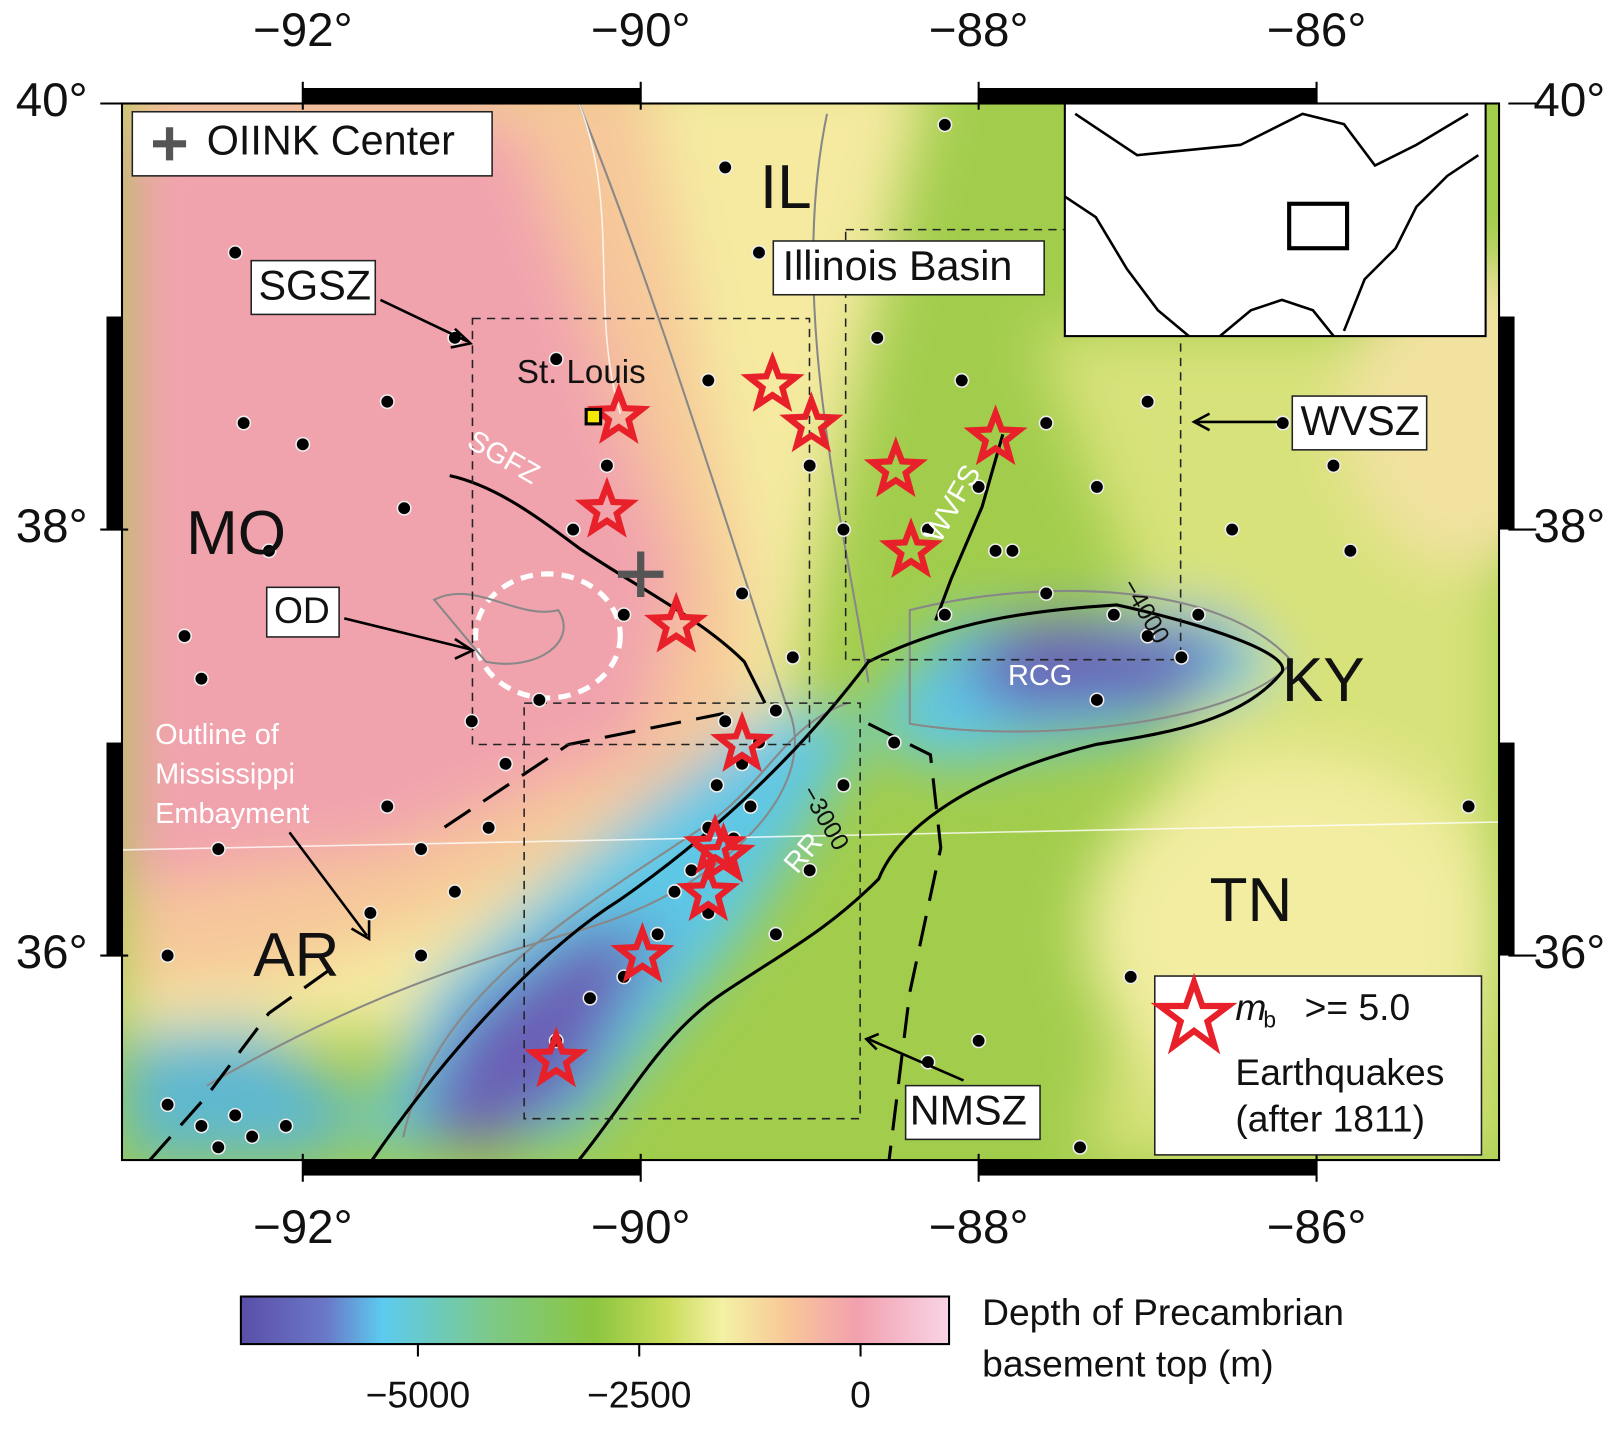 This screenshot has width=1620, height=1430. Describe the element at coordinates (1339, 1072) in the screenshot. I see `legend-text: Earthquakes` at that location.